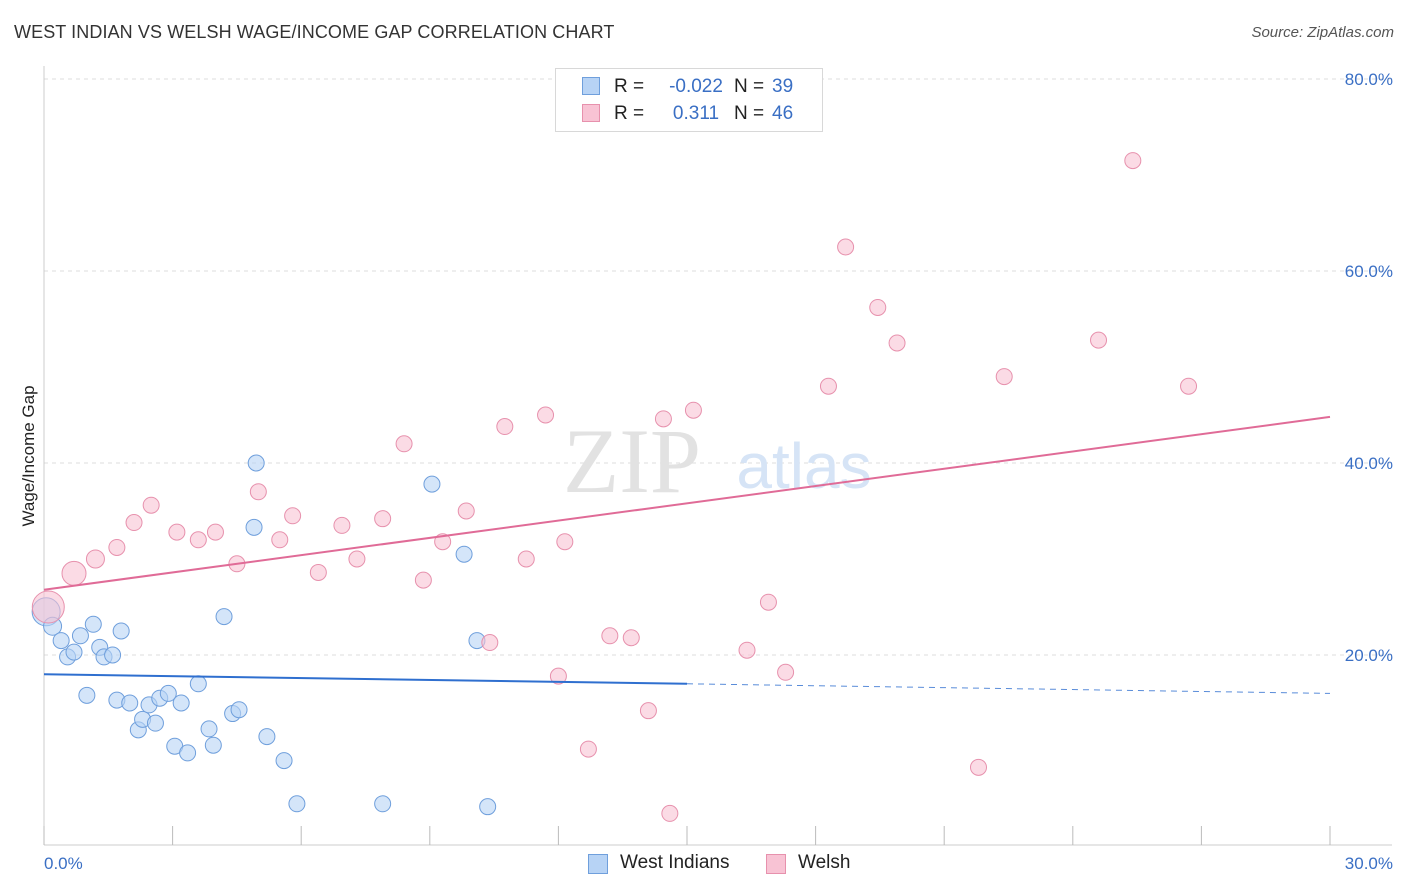 The height and width of the screenshot is (892, 1406). Describe the element at coordinates (717, 461) in the screenshot. I see `watermark: ZIP atlas` at that location.